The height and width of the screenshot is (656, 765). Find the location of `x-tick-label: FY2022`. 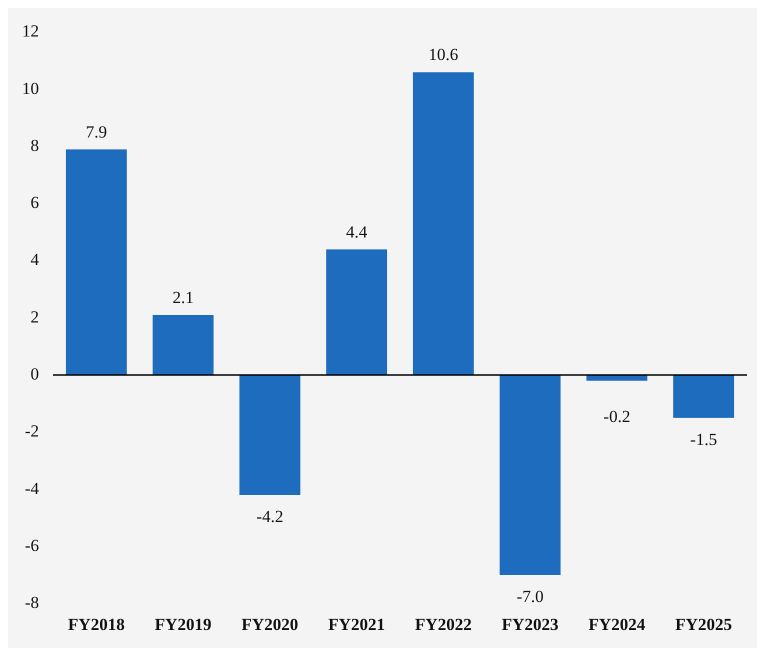

x-tick-label: FY2022 is located at coordinates (443, 624).